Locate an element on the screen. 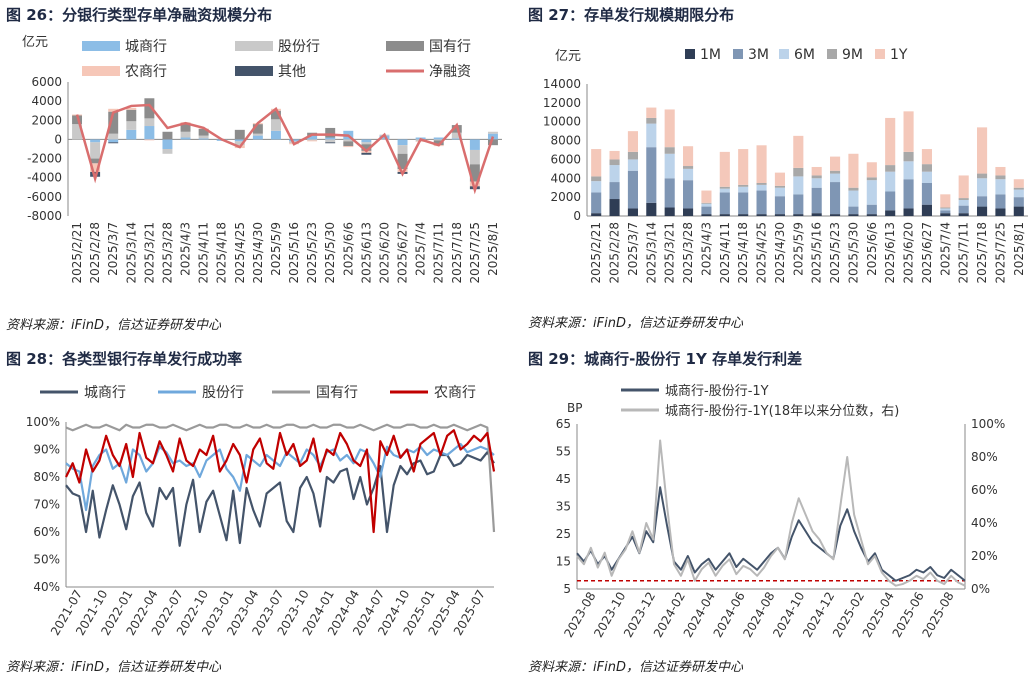 Image resolution: width=1035 pixels, height=680 pixels. y2-tick-label: 40% is located at coordinates (984, 523).